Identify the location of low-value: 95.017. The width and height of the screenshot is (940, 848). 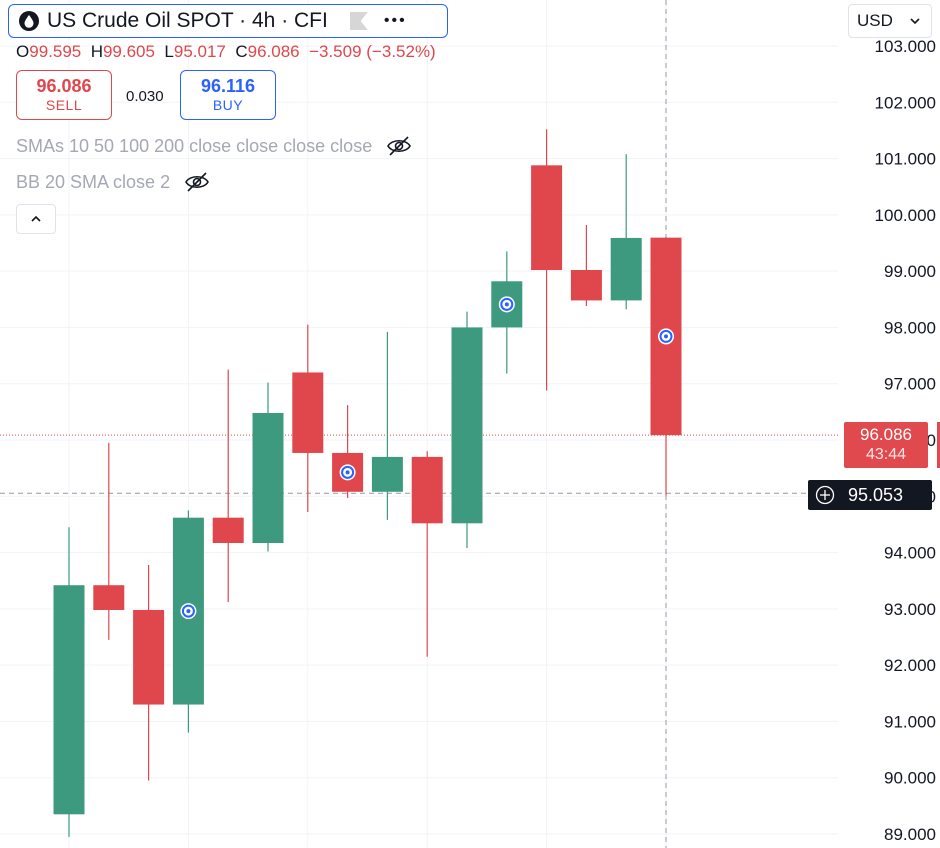
(199, 51).